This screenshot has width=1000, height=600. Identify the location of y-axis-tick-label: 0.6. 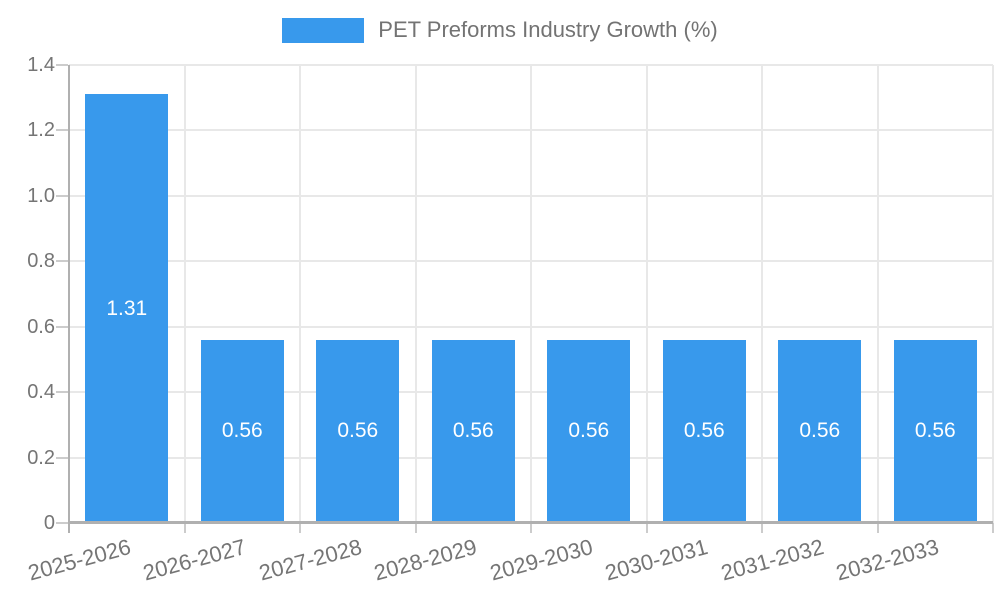
(41, 326).